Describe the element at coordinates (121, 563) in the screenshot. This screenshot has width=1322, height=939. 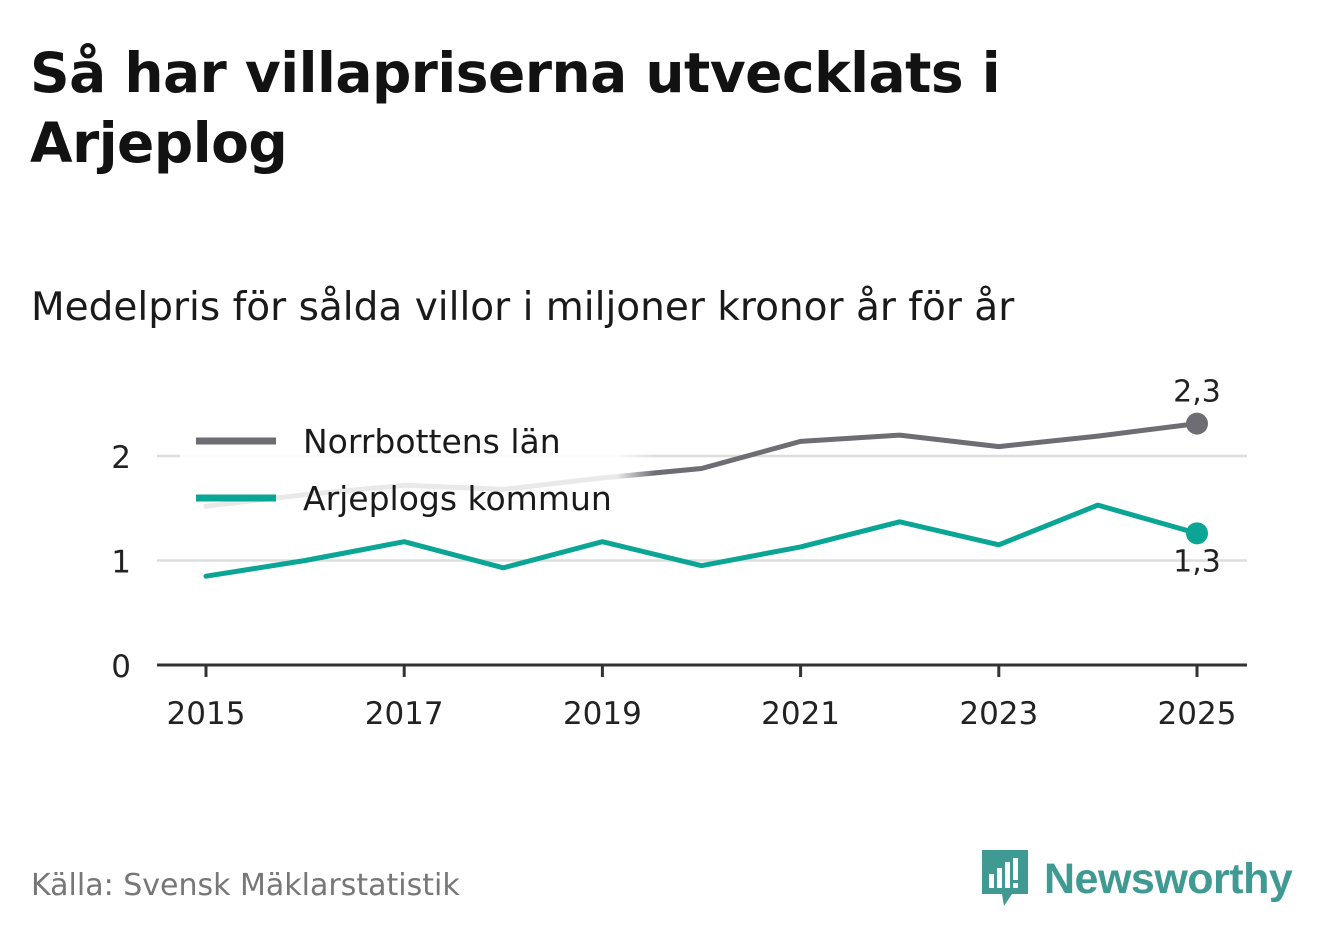
I see `y-tick-label-1: 1` at that location.